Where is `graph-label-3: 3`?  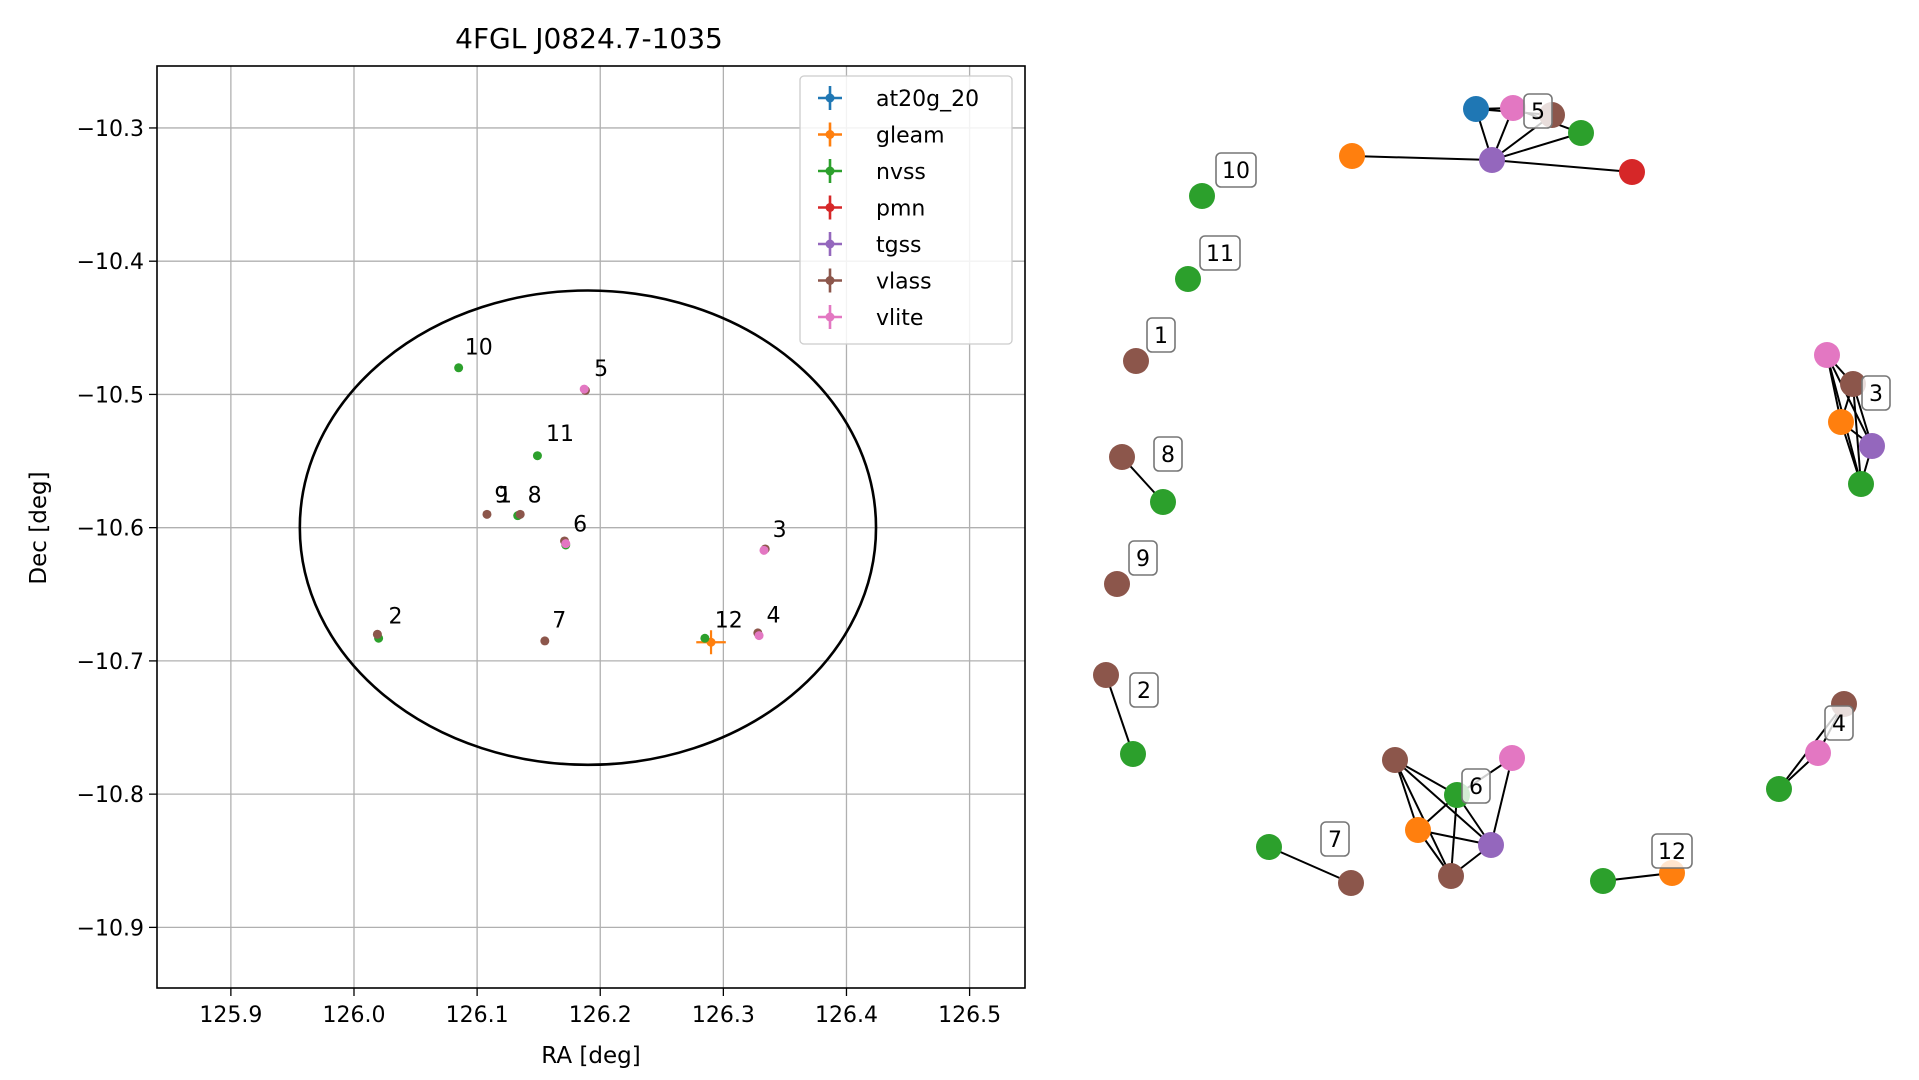
graph-label-3: 3 is located at coordinates (1876, 393).